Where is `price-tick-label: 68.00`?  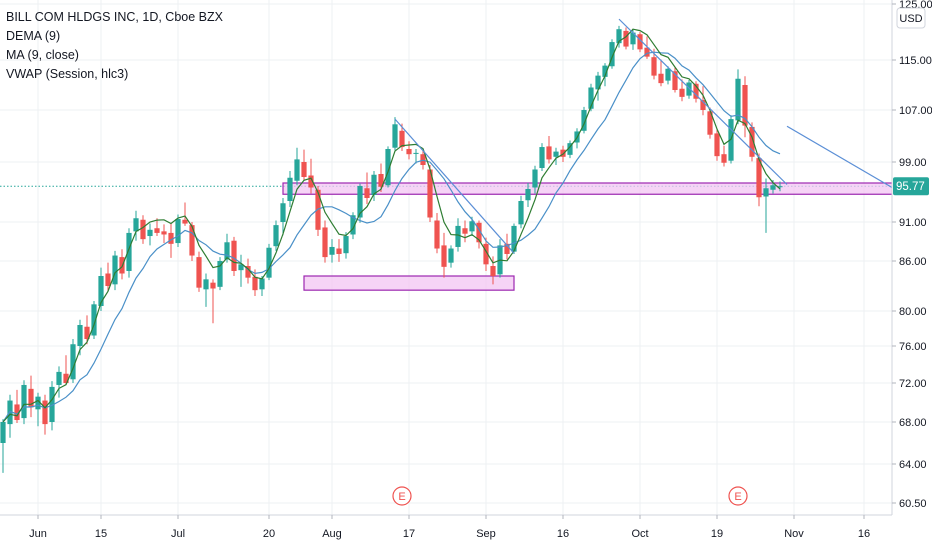
price-tick-label: 68.00 is located at coordinates (913, 423).